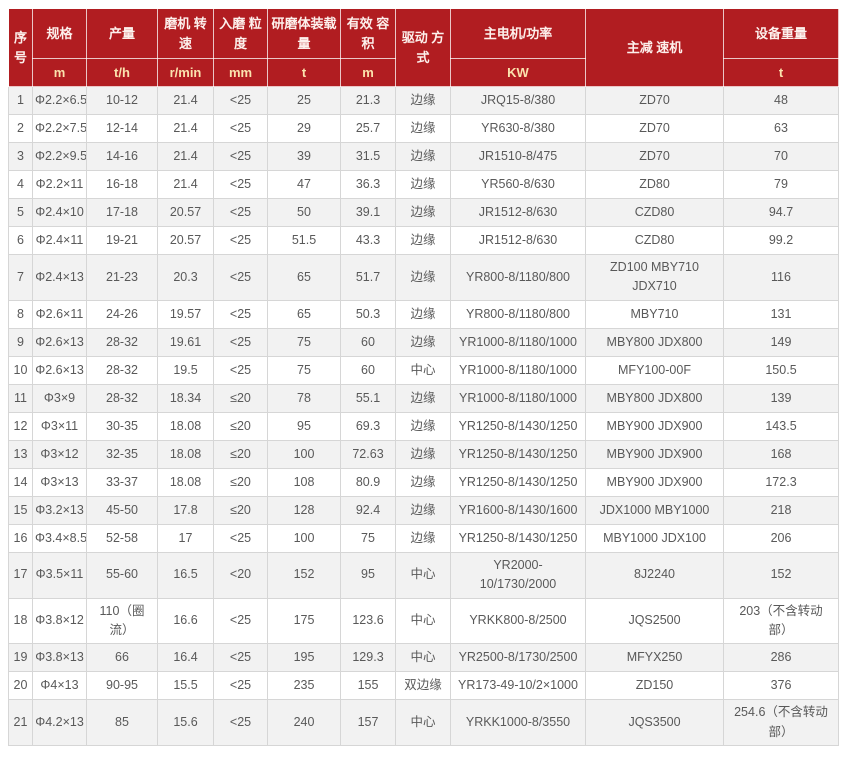 The width and height of the screenshot is (841, 764). Describe the element at coordinates (368, 128) in the screenshot. I see `volume-cell: 25.7` at that location.